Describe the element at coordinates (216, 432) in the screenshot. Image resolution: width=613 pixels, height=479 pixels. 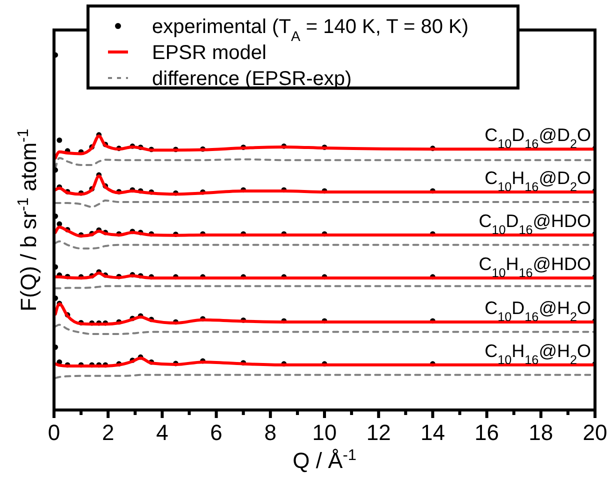
I see `x-tick-label: 6` at that location.